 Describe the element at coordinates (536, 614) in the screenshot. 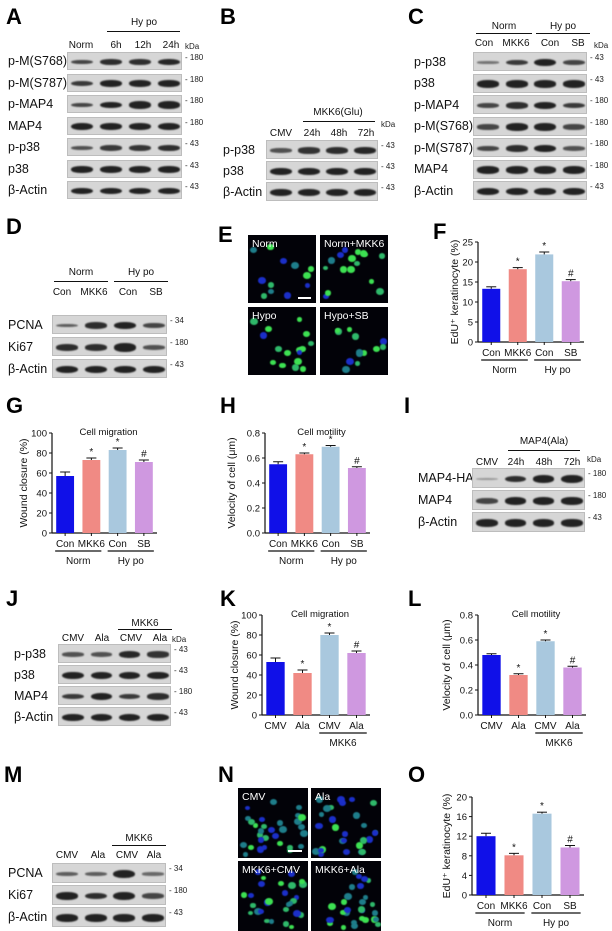

I see `chart-title: Cell motility` at that location.